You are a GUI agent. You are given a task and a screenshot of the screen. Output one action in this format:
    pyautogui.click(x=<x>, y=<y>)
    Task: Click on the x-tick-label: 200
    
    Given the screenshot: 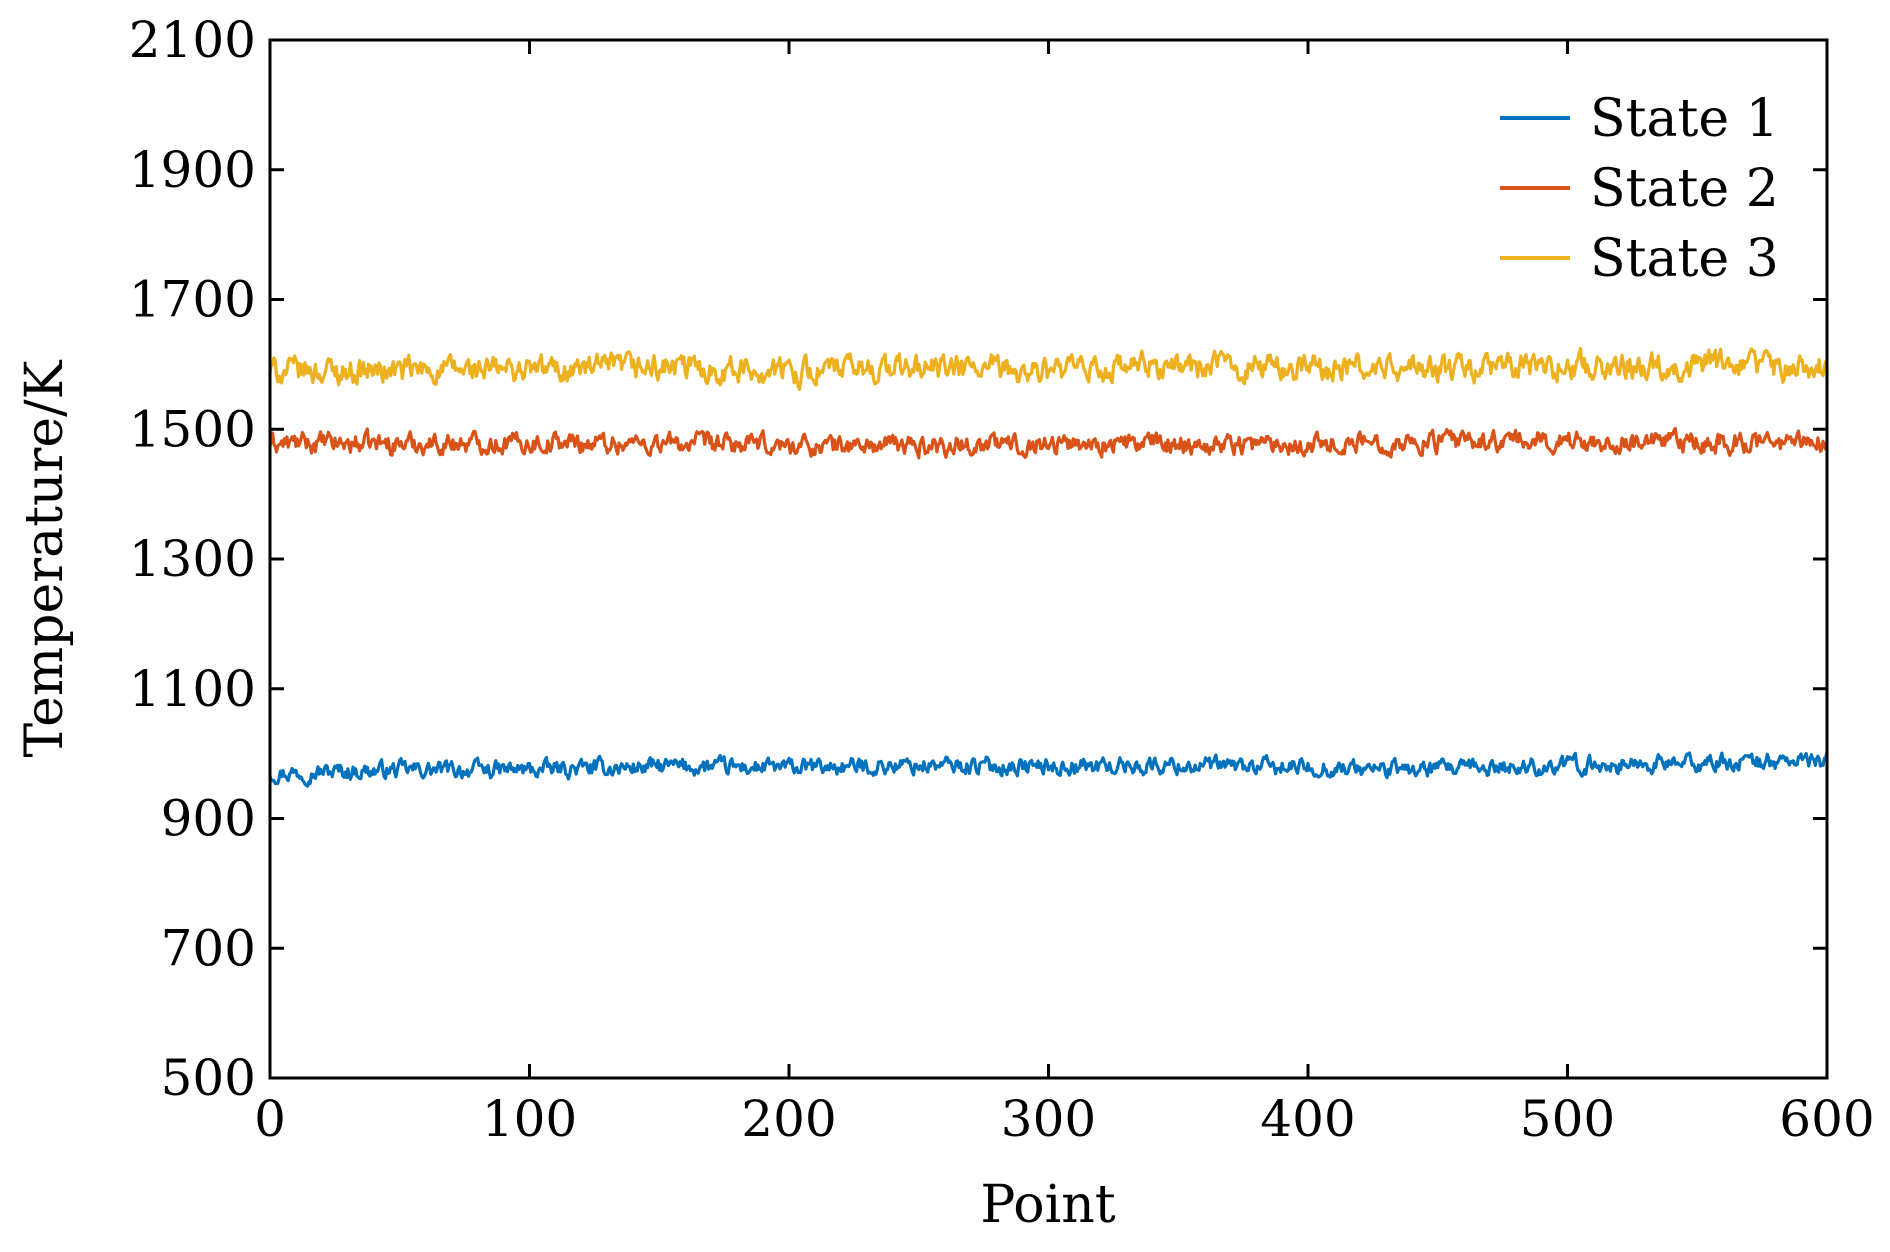 What is the action you would take?
    pyautogui.click(x=788, y=1119)
    